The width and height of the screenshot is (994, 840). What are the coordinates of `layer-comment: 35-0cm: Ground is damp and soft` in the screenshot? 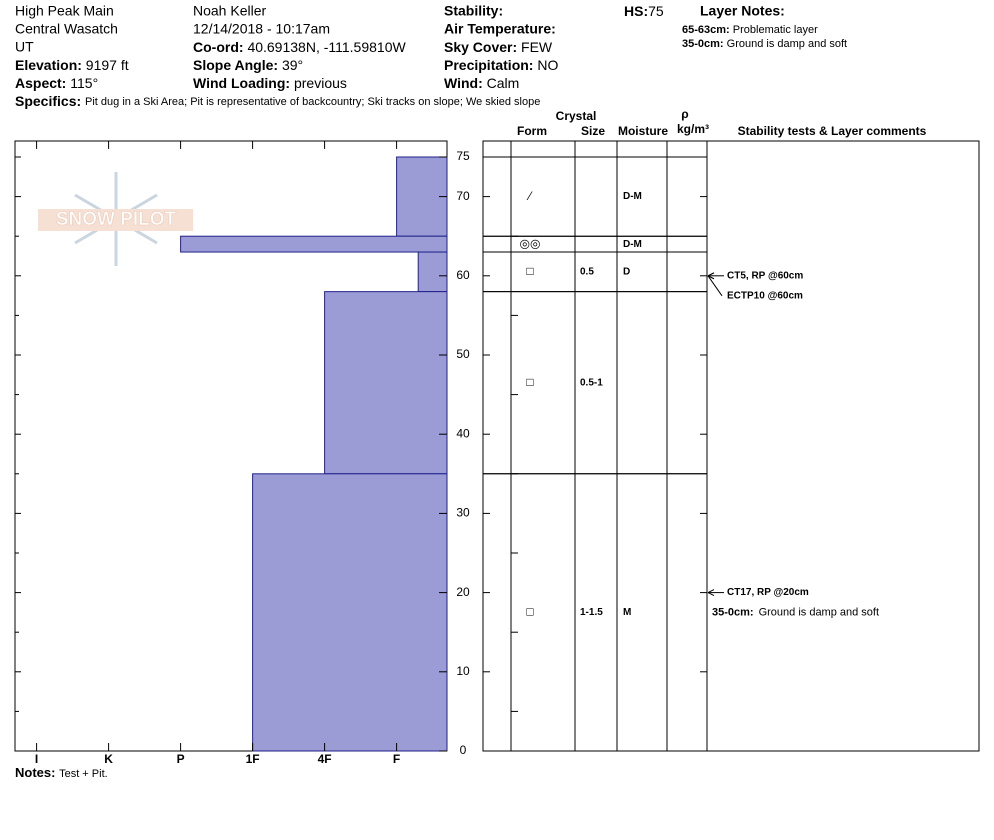 It's located at (795, 612).